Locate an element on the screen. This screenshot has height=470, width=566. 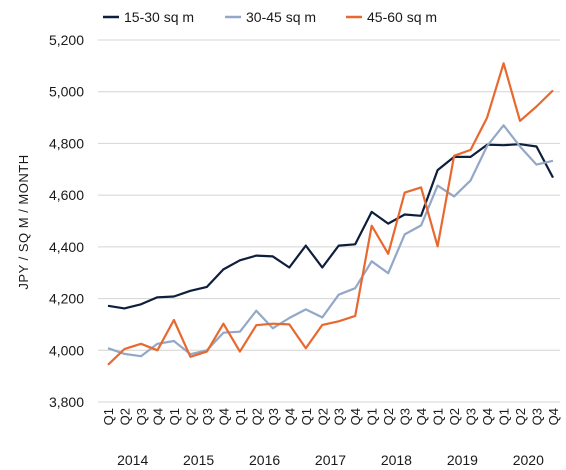
y-tick-label: 4,400 is located at coordinates (66, 247).